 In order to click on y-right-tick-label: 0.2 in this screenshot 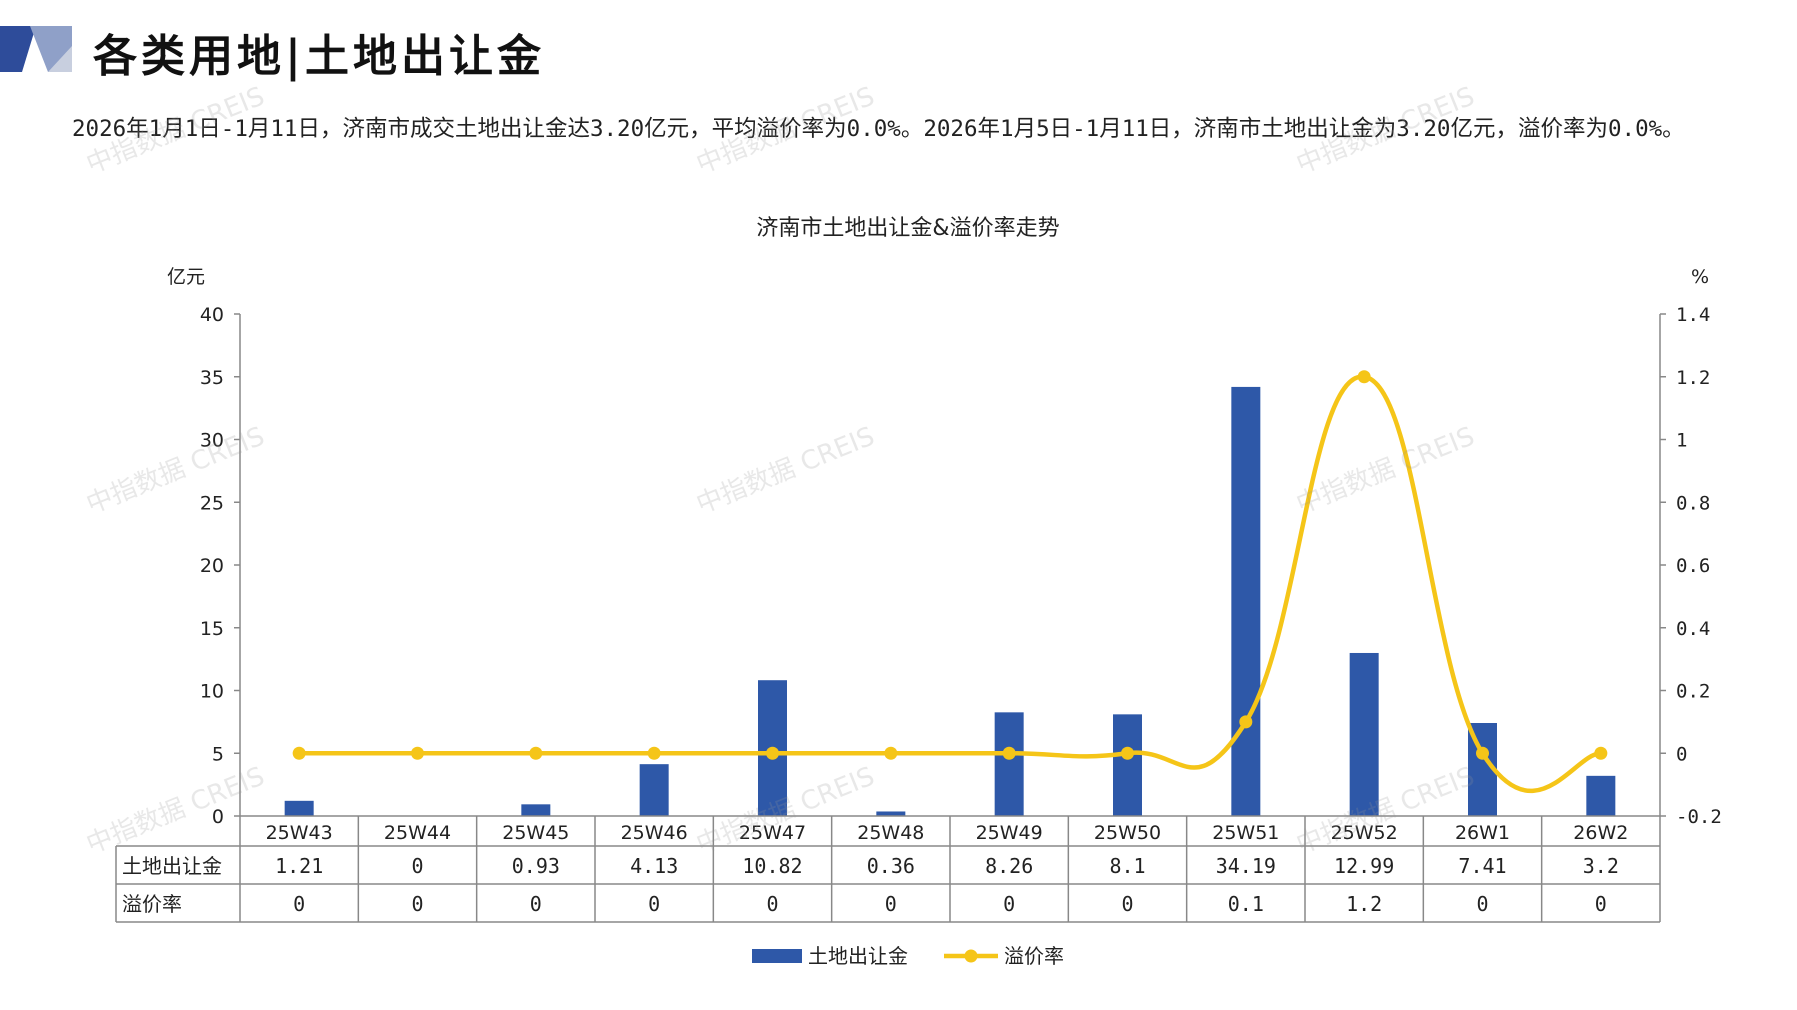, I will do `click(1693, 692)`.